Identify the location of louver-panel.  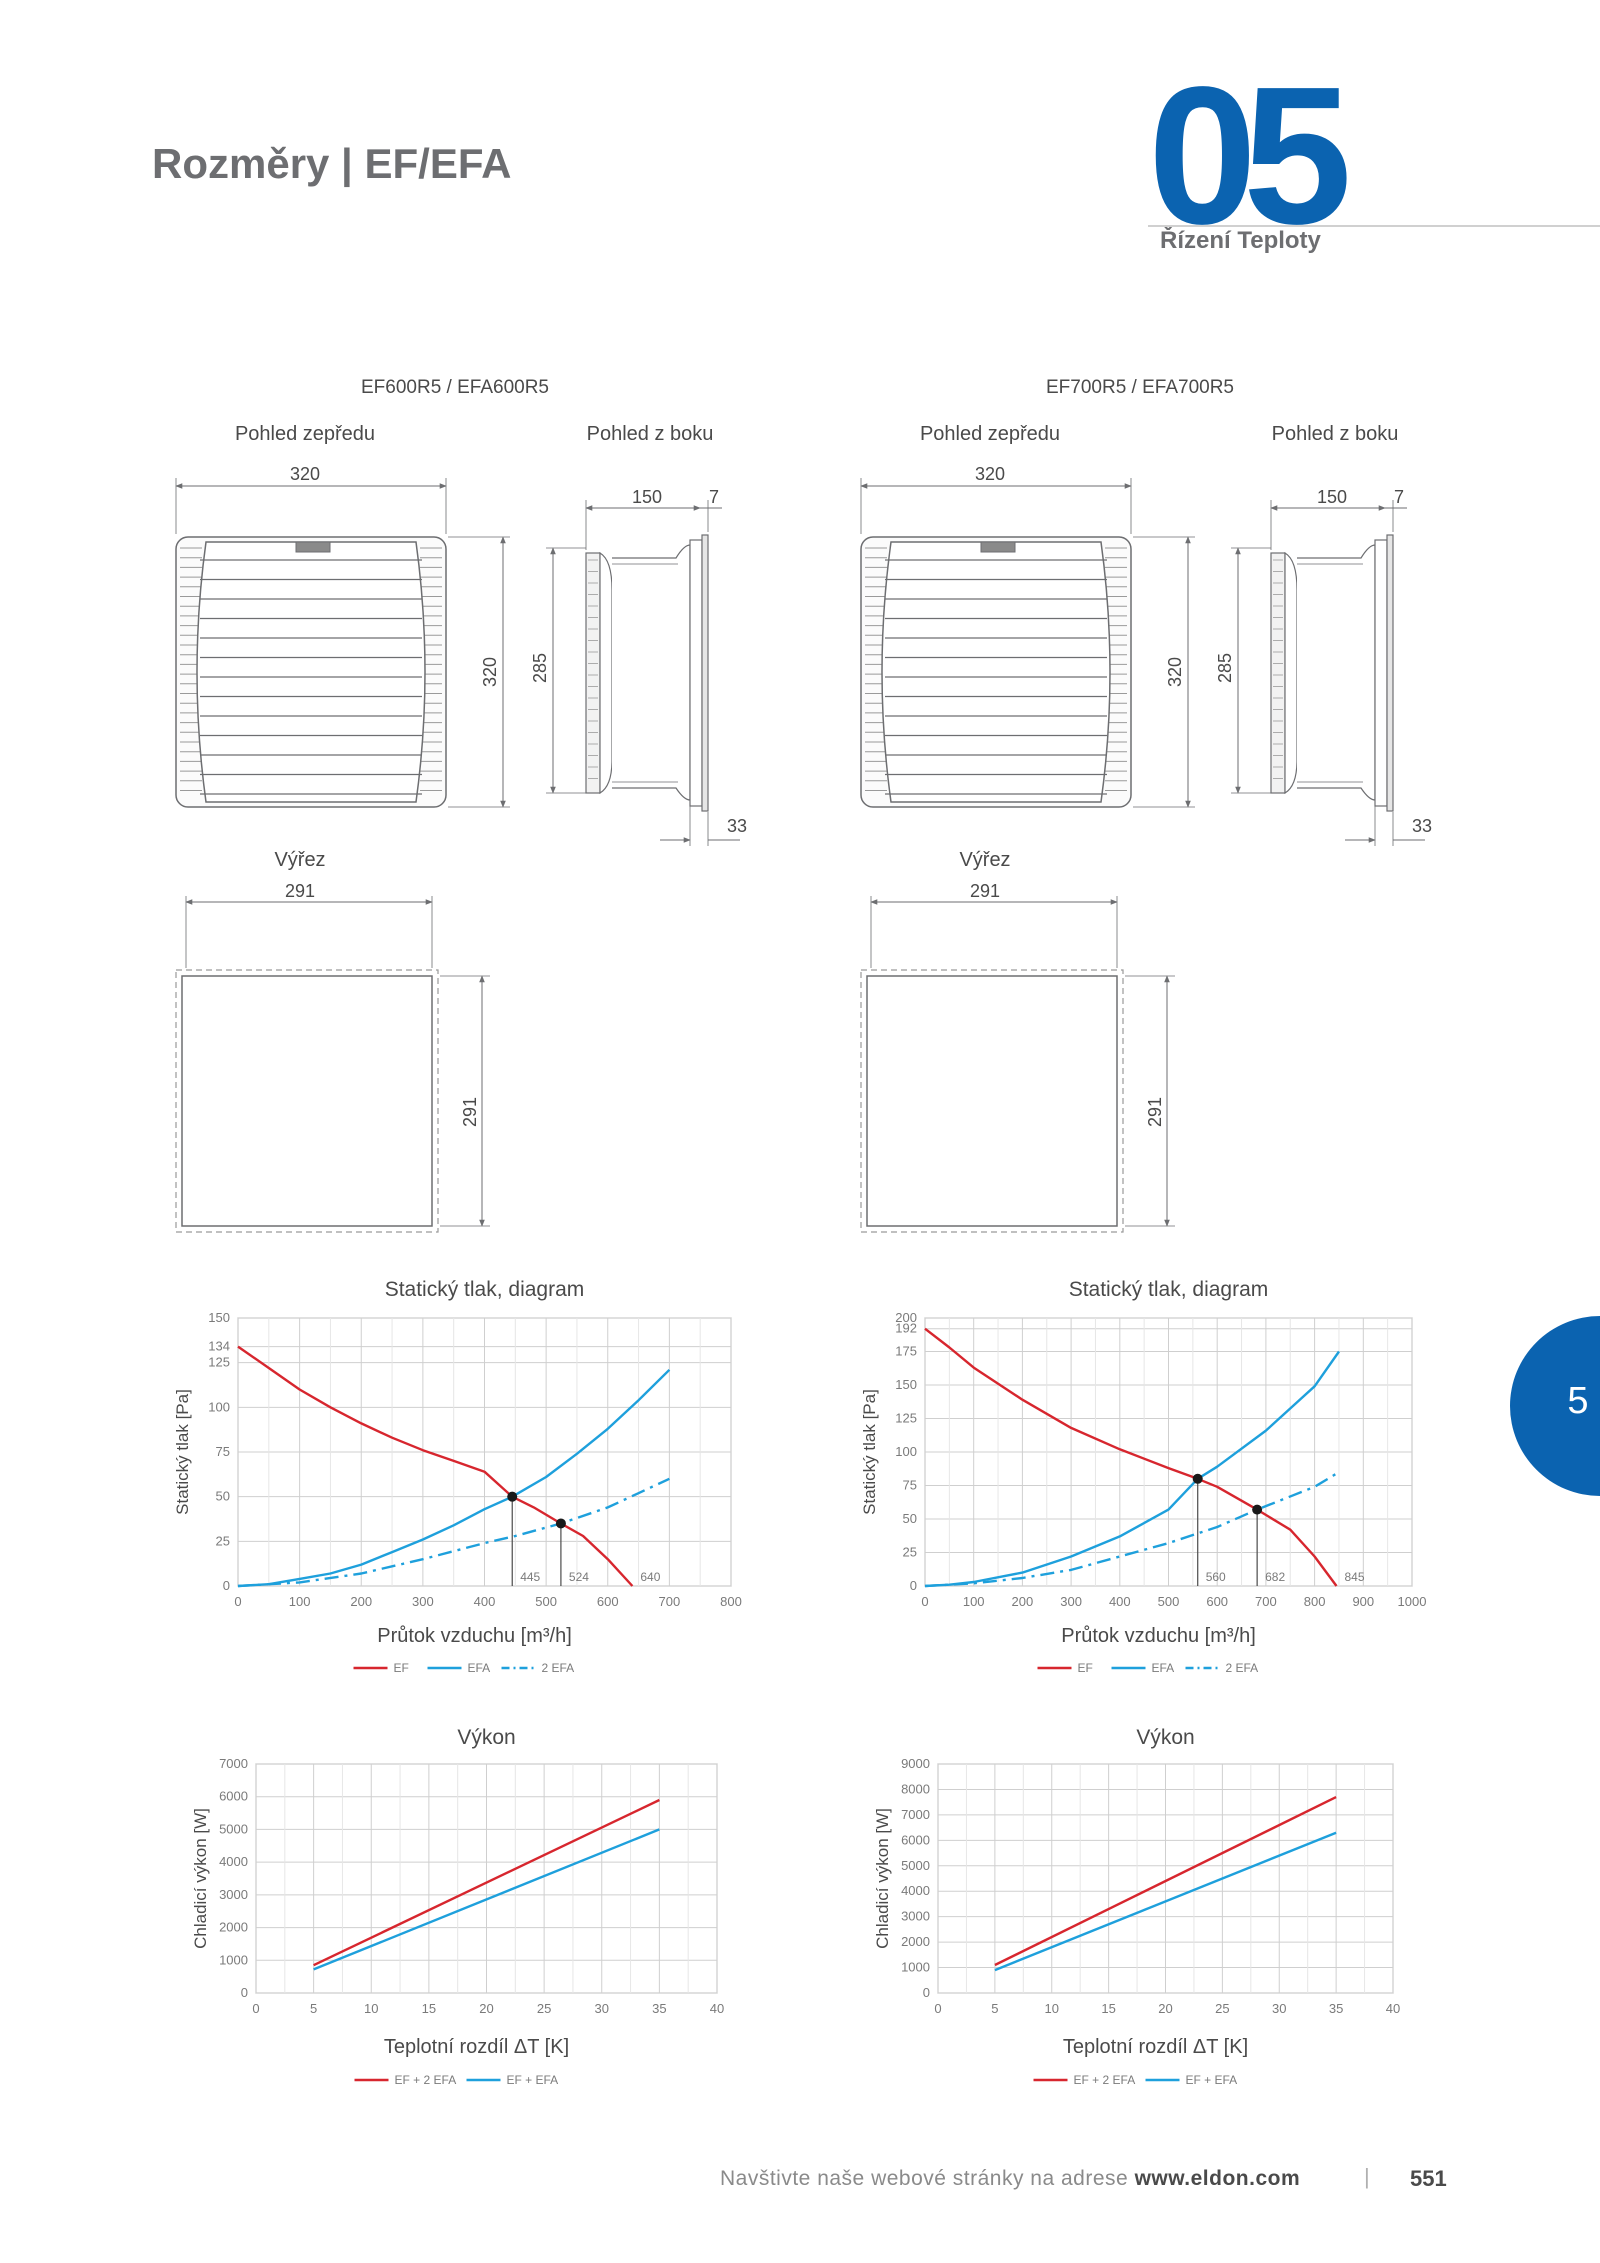
(996, 672).